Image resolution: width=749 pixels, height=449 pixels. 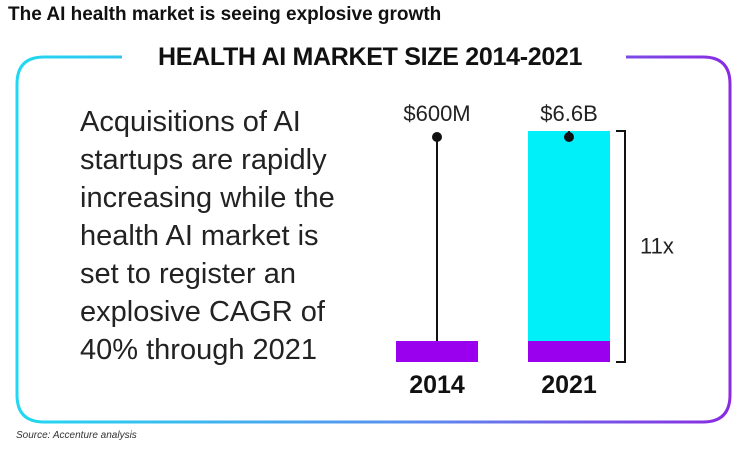 I want to click on bar-growth-2021, so click(x=569, y=236).